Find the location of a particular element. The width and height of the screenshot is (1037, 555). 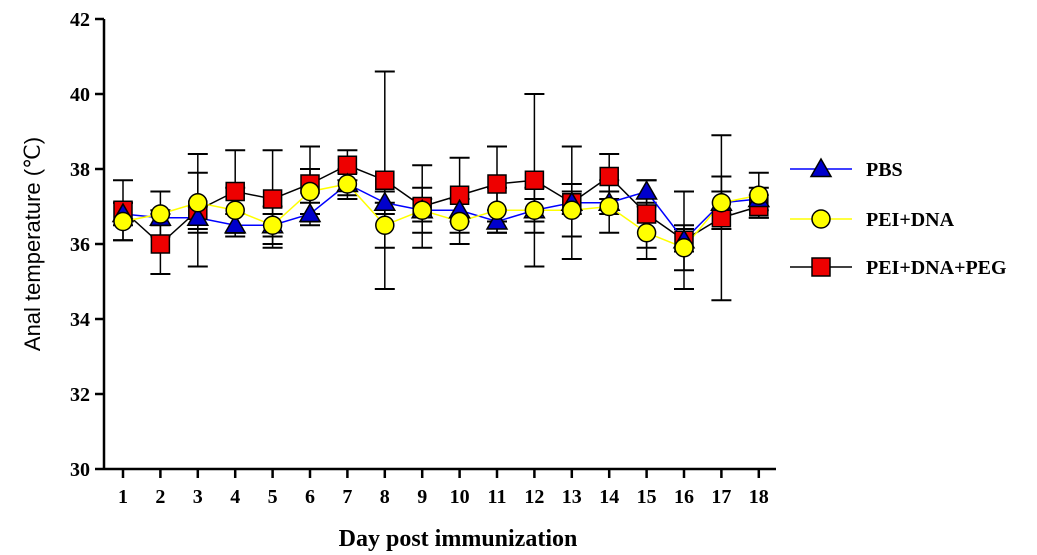

x-axis-title: Day post immunization is located at coordinates (458, 539).